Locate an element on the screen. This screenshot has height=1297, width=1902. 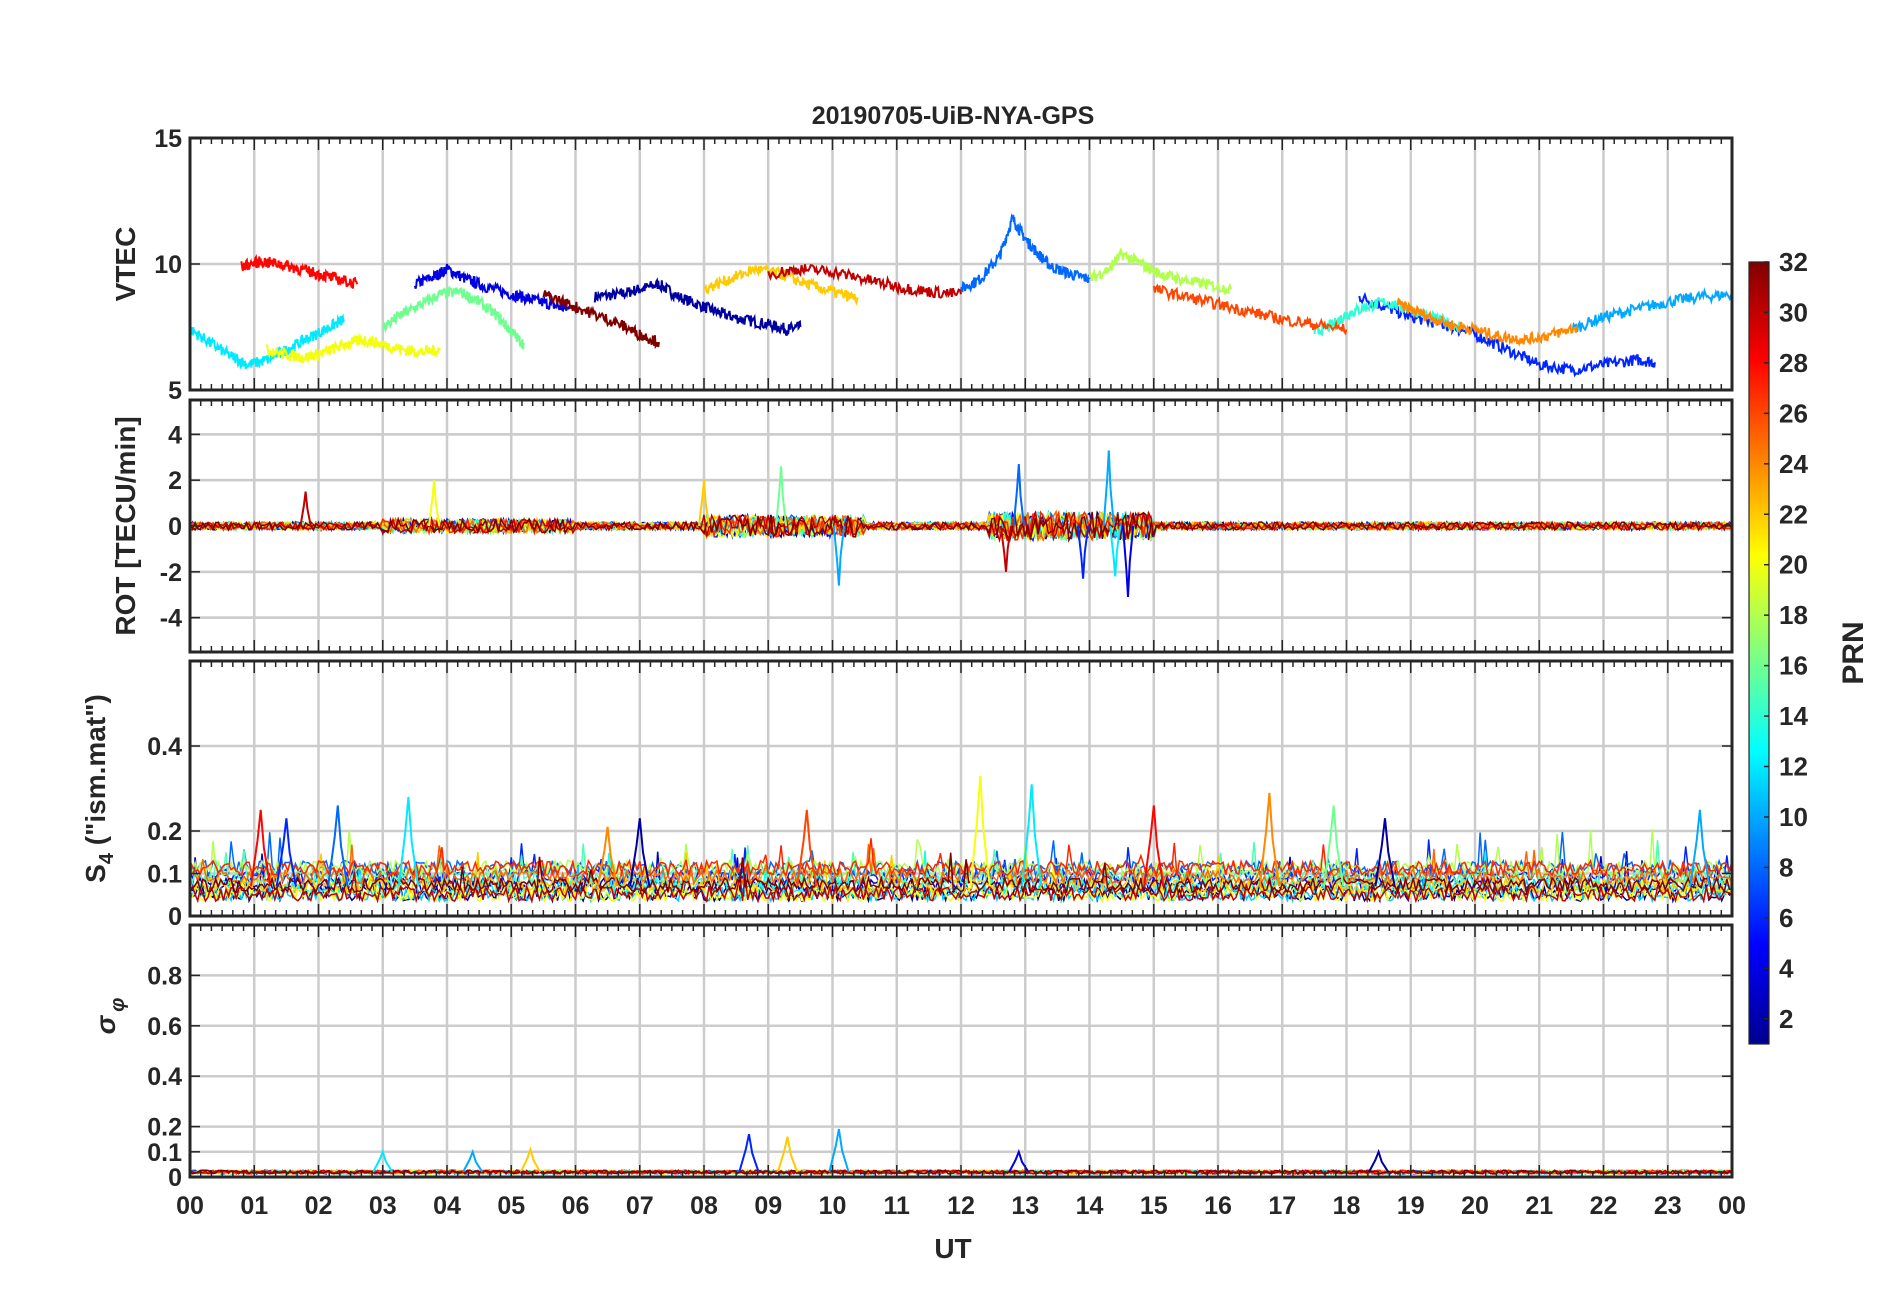
x-tick-label: 17 is located at coordinates (1282, 1206).